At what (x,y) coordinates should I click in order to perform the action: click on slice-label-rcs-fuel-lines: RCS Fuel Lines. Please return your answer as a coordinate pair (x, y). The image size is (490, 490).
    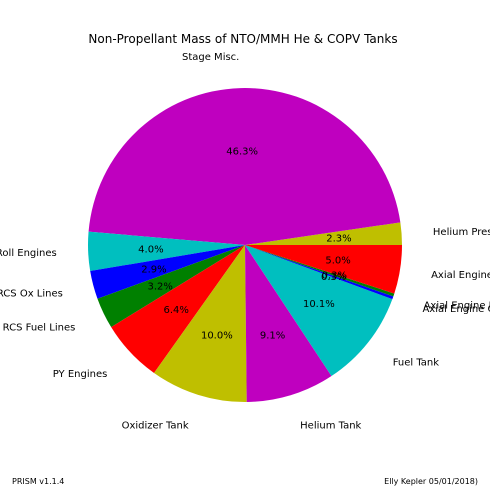
    Looking at the image, I should click on (39, 327).